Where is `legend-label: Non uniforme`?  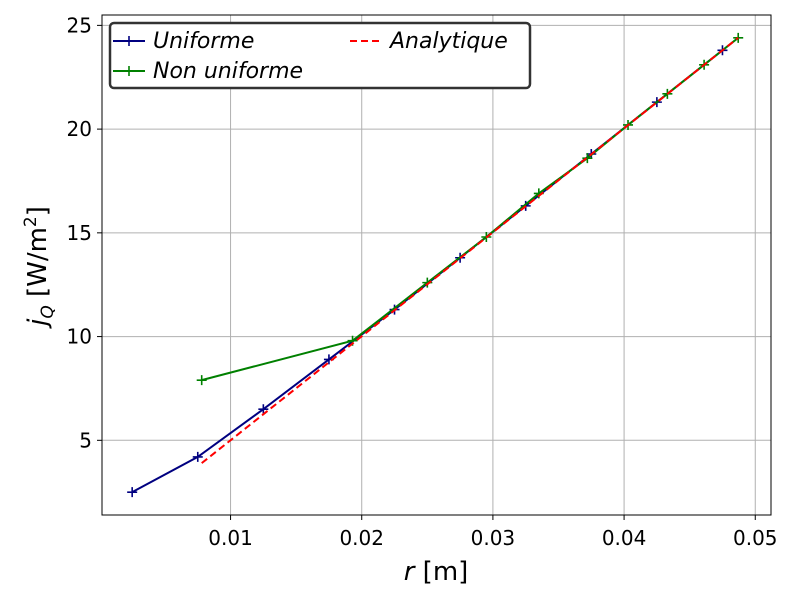
legend-label: Non uniforme is located at coordinates (228, 71).